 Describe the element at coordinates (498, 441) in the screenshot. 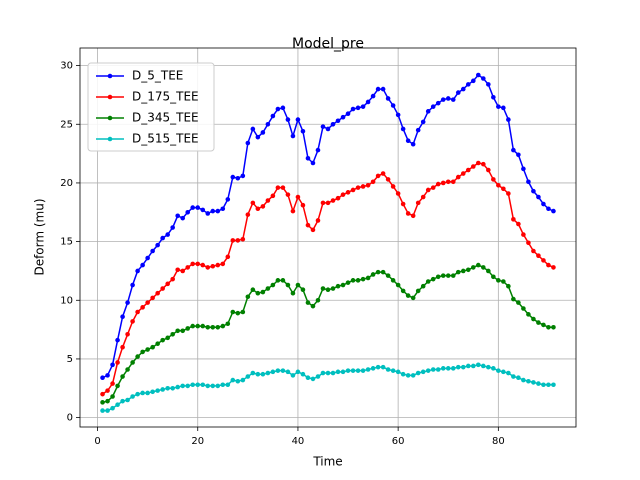

I see `x-tick-label: 80` at that location.